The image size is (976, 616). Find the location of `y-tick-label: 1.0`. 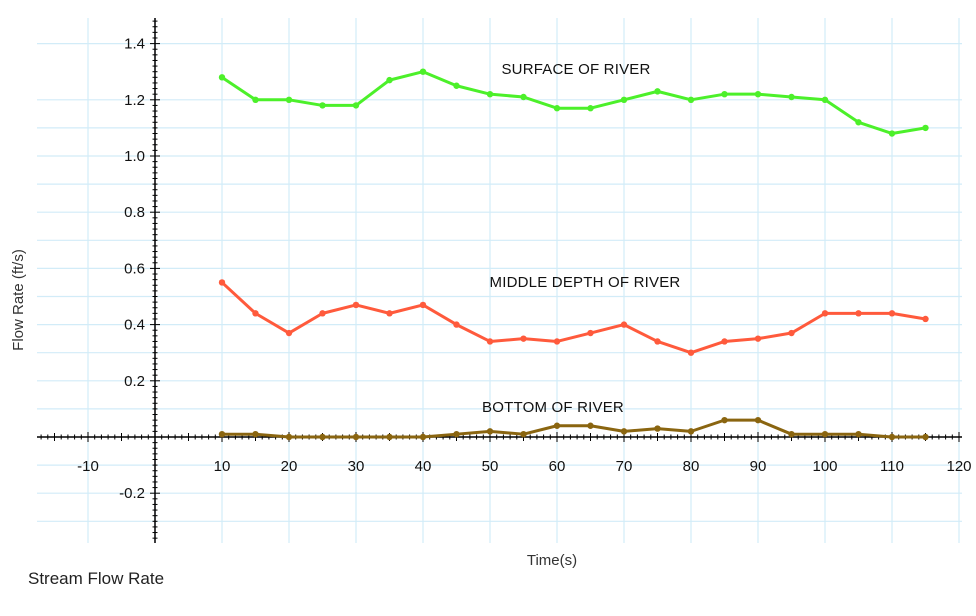

y-tick-label: 1.0 is located at coordinates (134, 156).